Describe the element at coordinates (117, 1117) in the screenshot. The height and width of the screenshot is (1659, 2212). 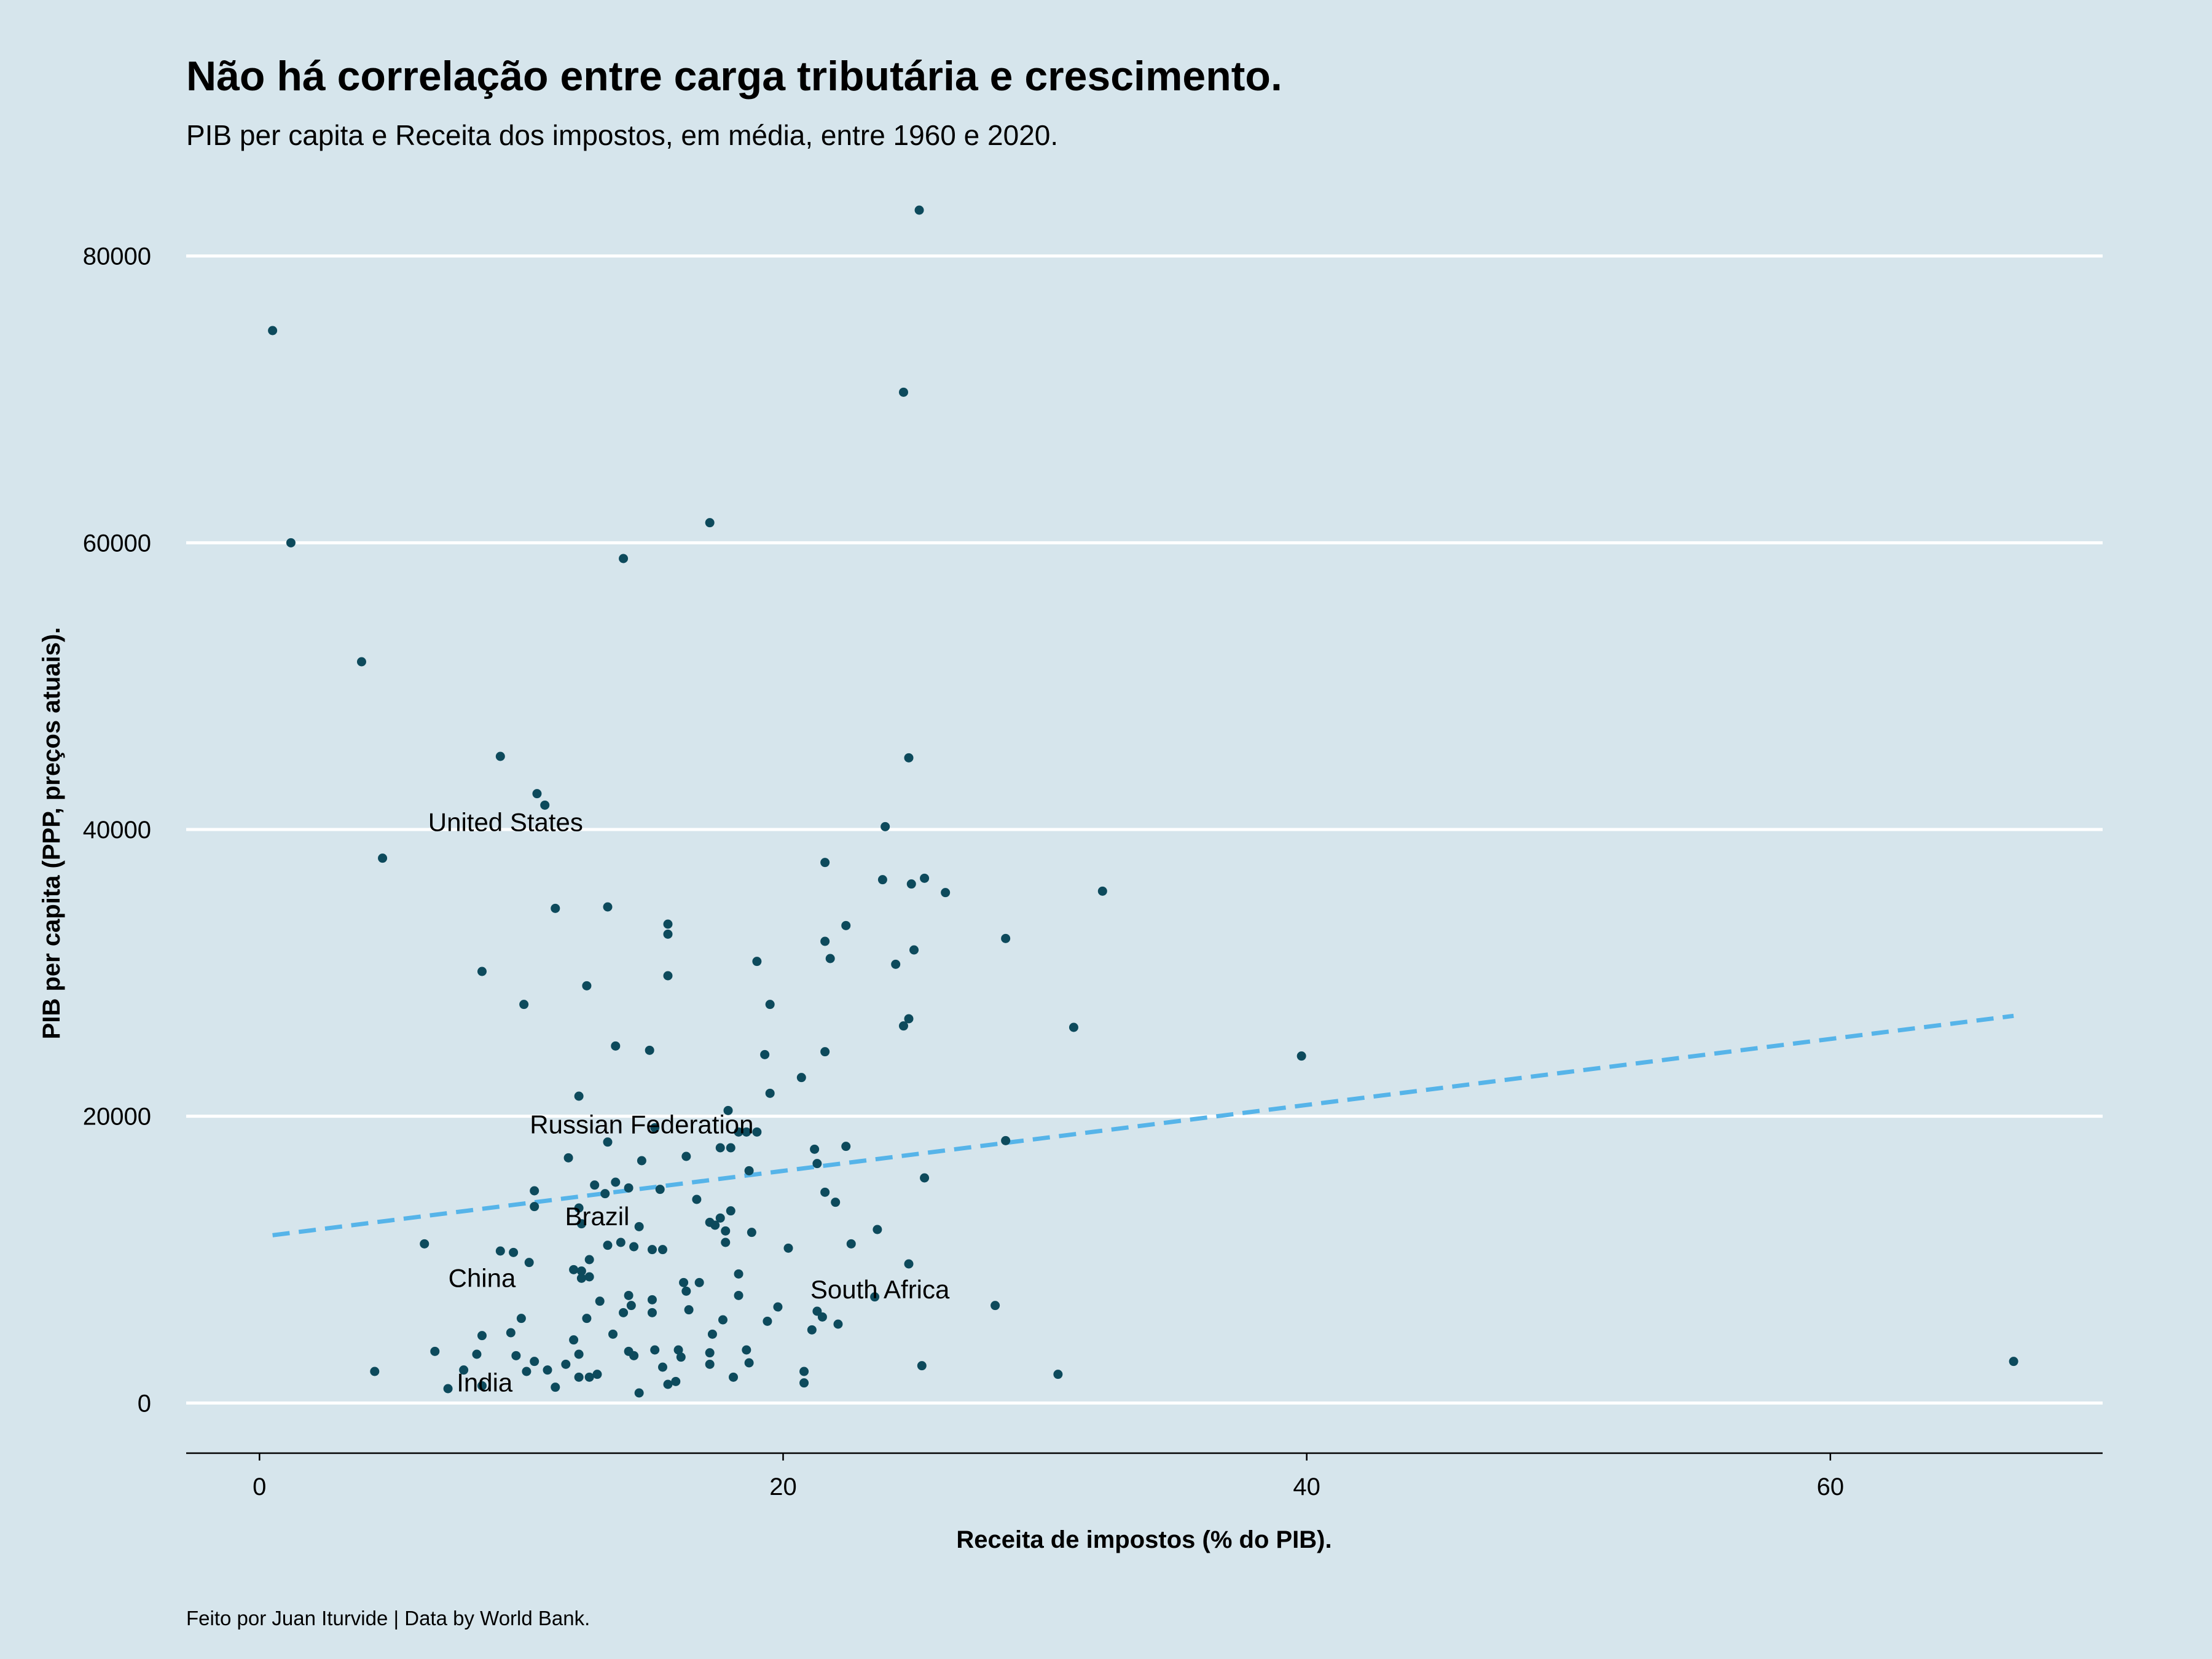
I see `y-tick-label: 20000` at that location.